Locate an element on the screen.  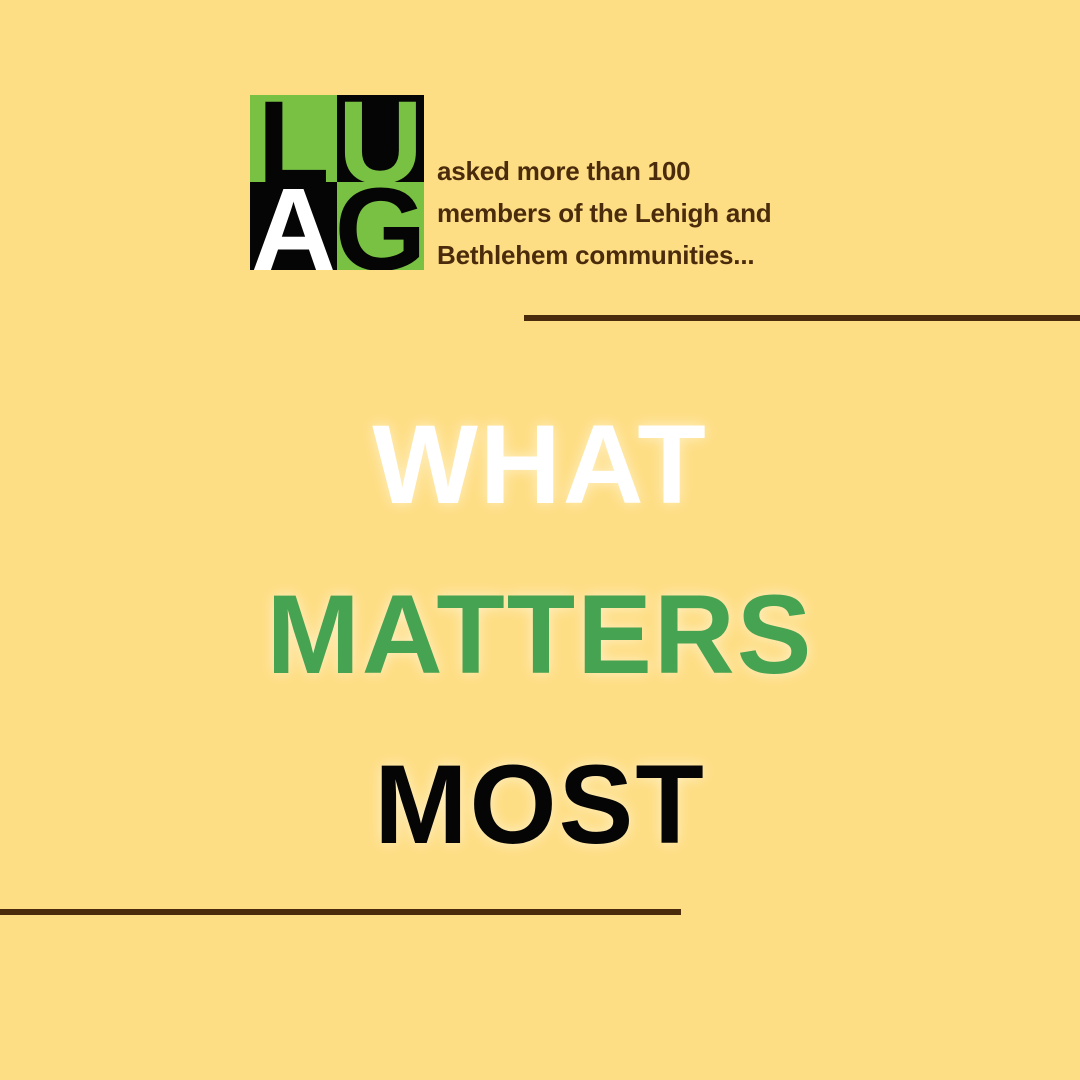
headline-matters: MATTERS is located at coordinates (540, 634).